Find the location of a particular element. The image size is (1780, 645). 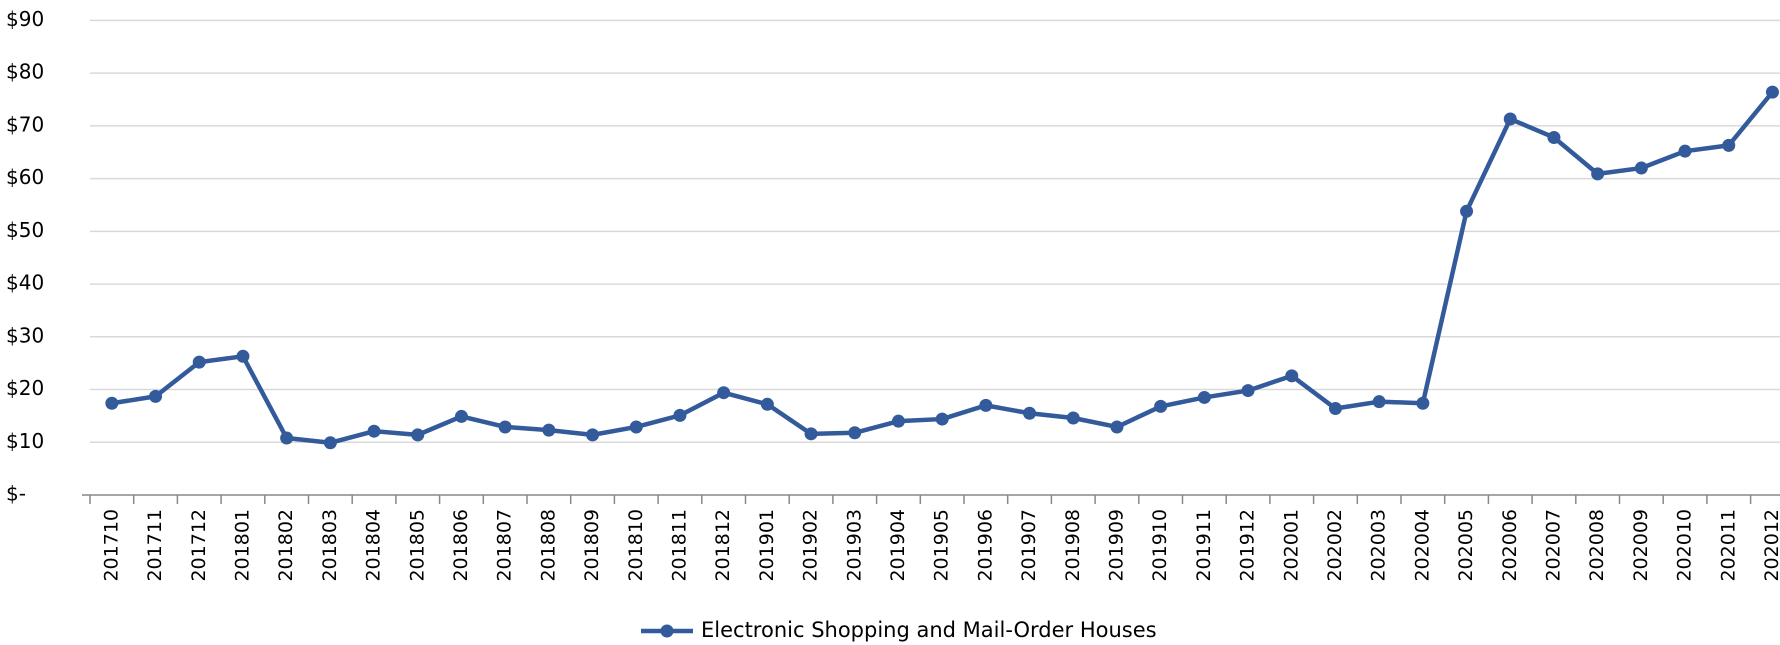

x-tick-label: 201808 is located at coordinates (548, 545).